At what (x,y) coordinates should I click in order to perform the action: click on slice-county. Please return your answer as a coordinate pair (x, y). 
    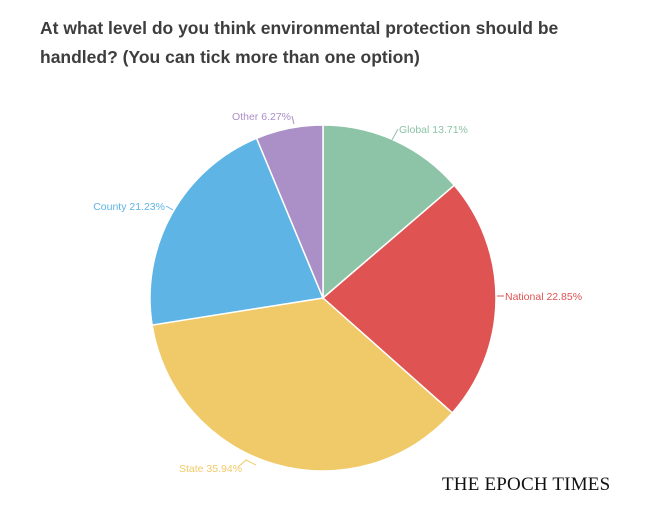
    Looking at the image, I should click on (237, 231).